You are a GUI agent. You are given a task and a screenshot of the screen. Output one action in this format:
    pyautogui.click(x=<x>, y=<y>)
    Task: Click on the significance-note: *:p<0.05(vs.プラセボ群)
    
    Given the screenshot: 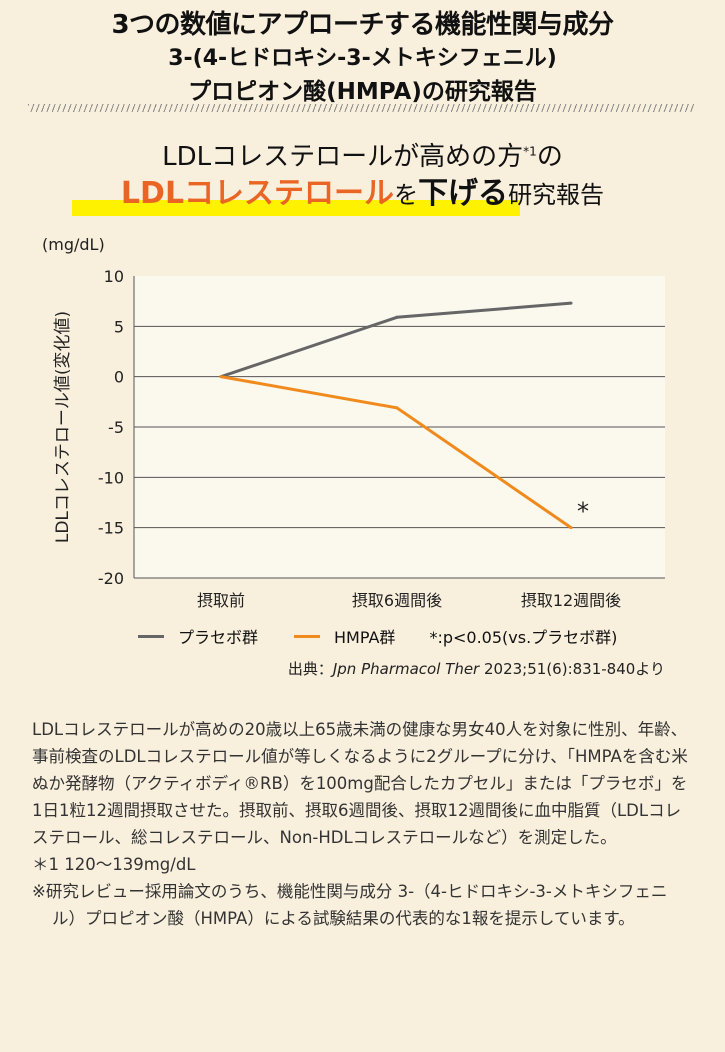 What is the action you would take?
    pyautogui.click(x=523, y=637)
    